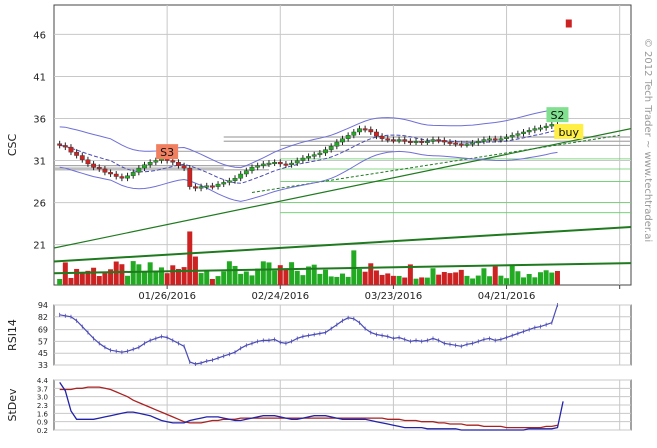  Describe the element at coordinates (647, 140) in the screenshot. I see `watermark-text: © 2012 Tech Trader ~ www.techtrader.ai` at that location.